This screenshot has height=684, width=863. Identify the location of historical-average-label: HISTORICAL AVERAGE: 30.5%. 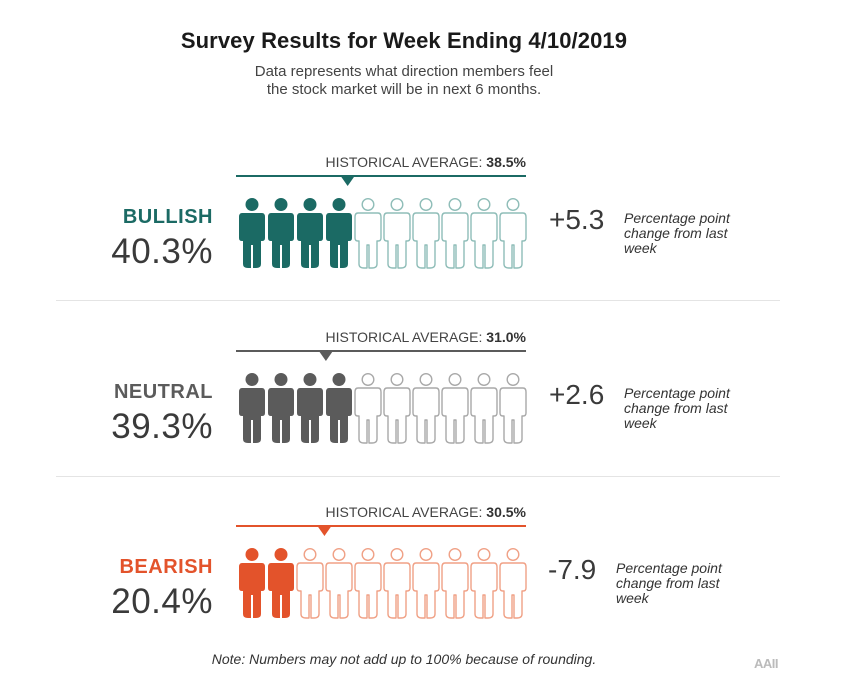
(381, 512).